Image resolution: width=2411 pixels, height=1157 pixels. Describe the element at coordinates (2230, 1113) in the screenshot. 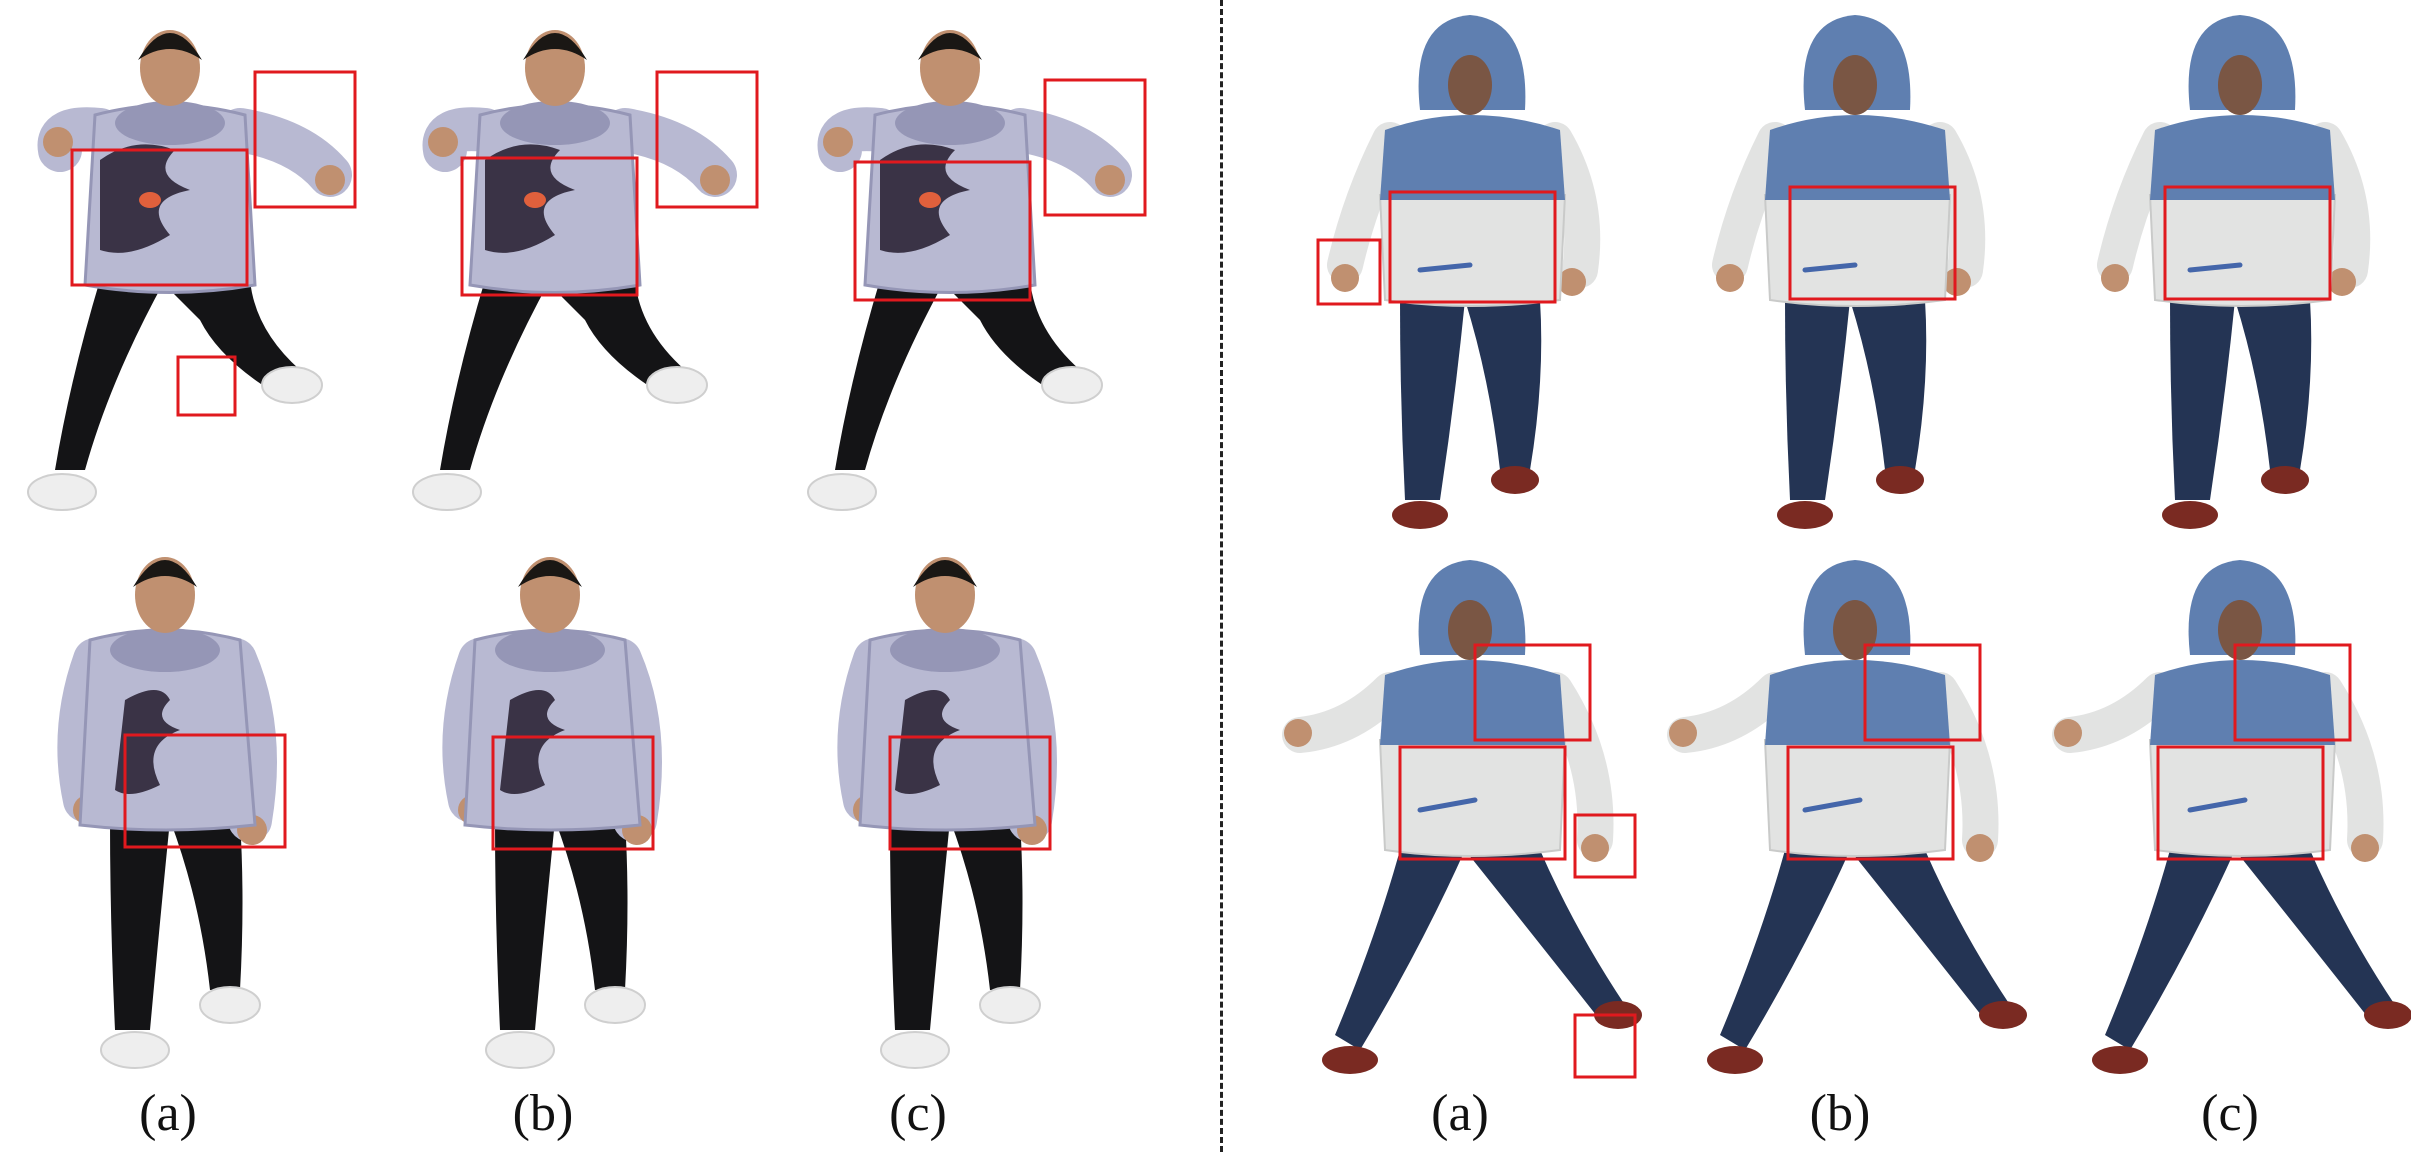

I see `caption-right-c: (c)` at that location.